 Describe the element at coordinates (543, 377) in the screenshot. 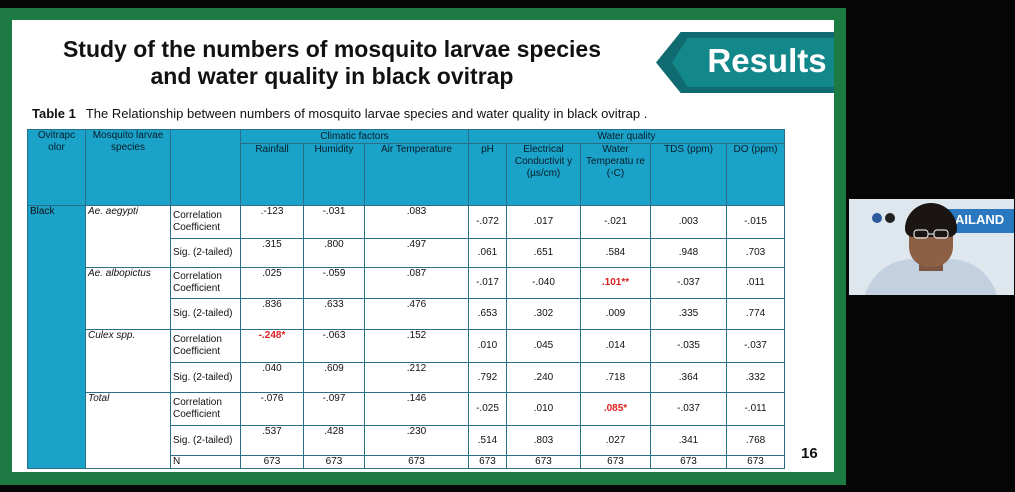

I see `value-cell: .240` at that location.